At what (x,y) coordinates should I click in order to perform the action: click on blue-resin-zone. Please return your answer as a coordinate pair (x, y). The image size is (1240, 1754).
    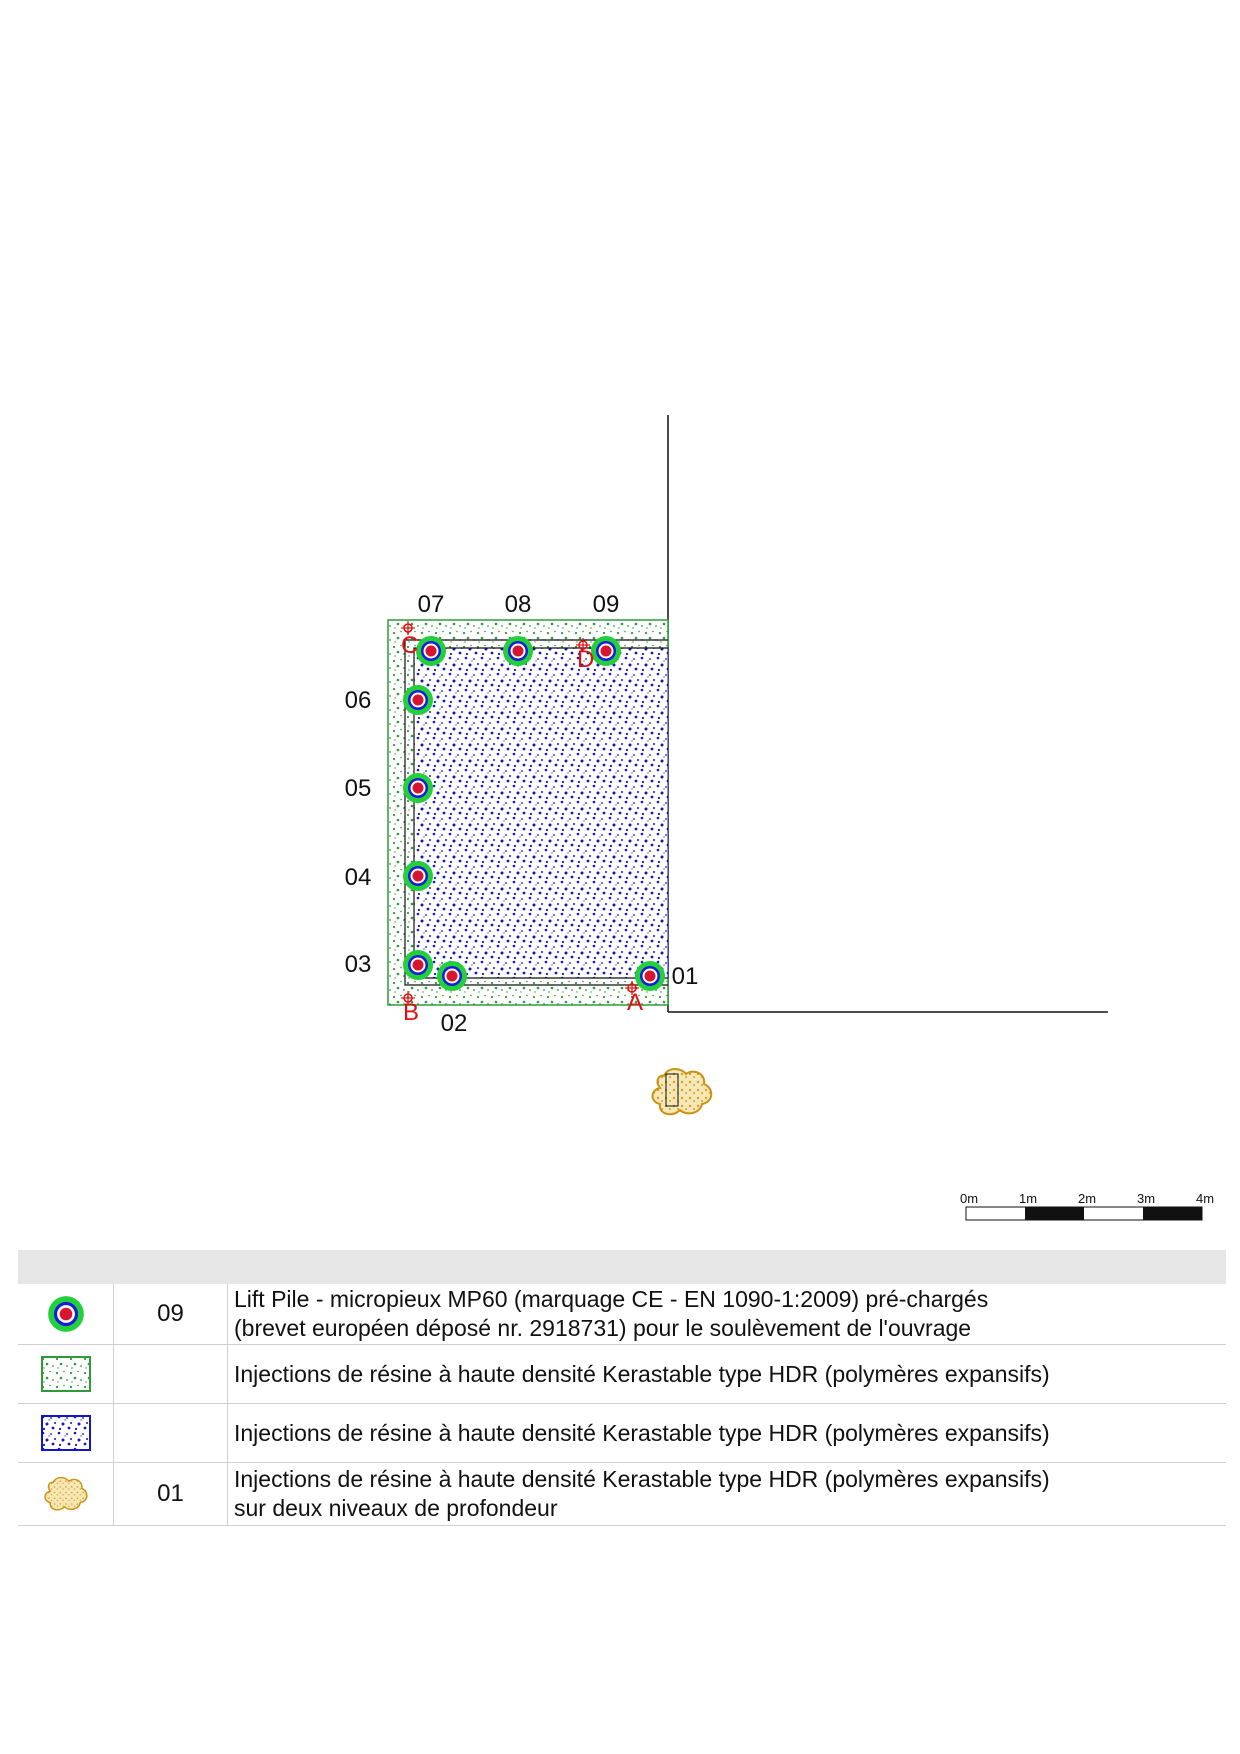
    Looking at the image, I should click on (541, 813).